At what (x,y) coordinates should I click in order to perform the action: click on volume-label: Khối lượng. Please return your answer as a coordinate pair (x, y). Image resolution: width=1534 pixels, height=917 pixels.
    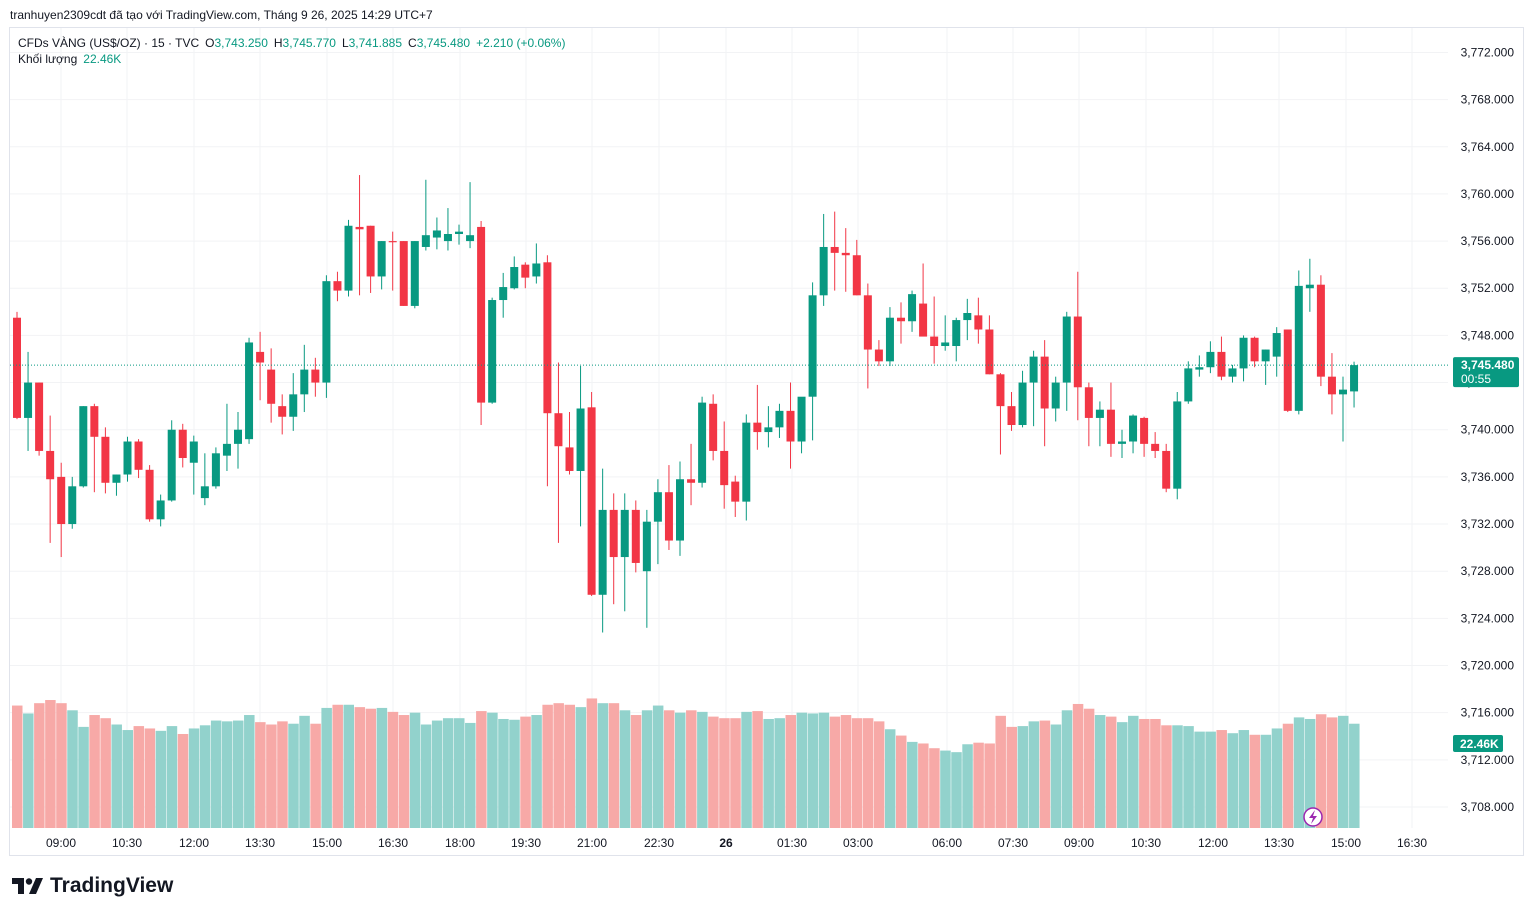
    Looking at the image, I should click on (48, 59).